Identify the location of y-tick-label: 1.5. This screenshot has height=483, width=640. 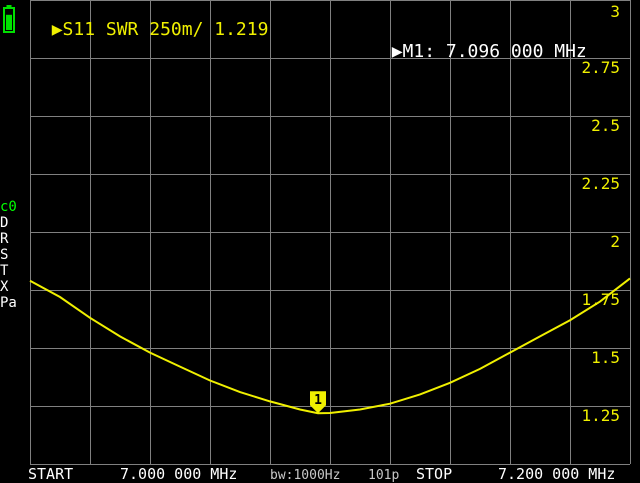
(605, 357).